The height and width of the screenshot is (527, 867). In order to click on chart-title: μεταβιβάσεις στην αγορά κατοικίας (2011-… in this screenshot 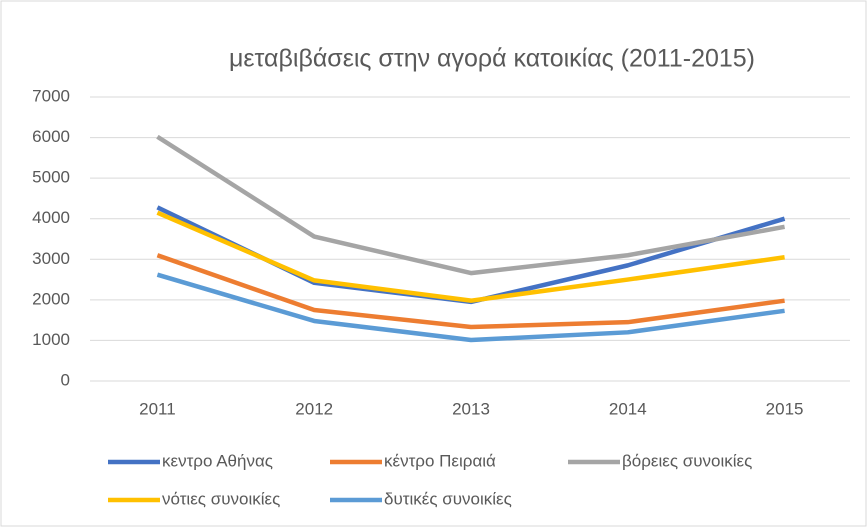, I will do `click(492, 59)`.